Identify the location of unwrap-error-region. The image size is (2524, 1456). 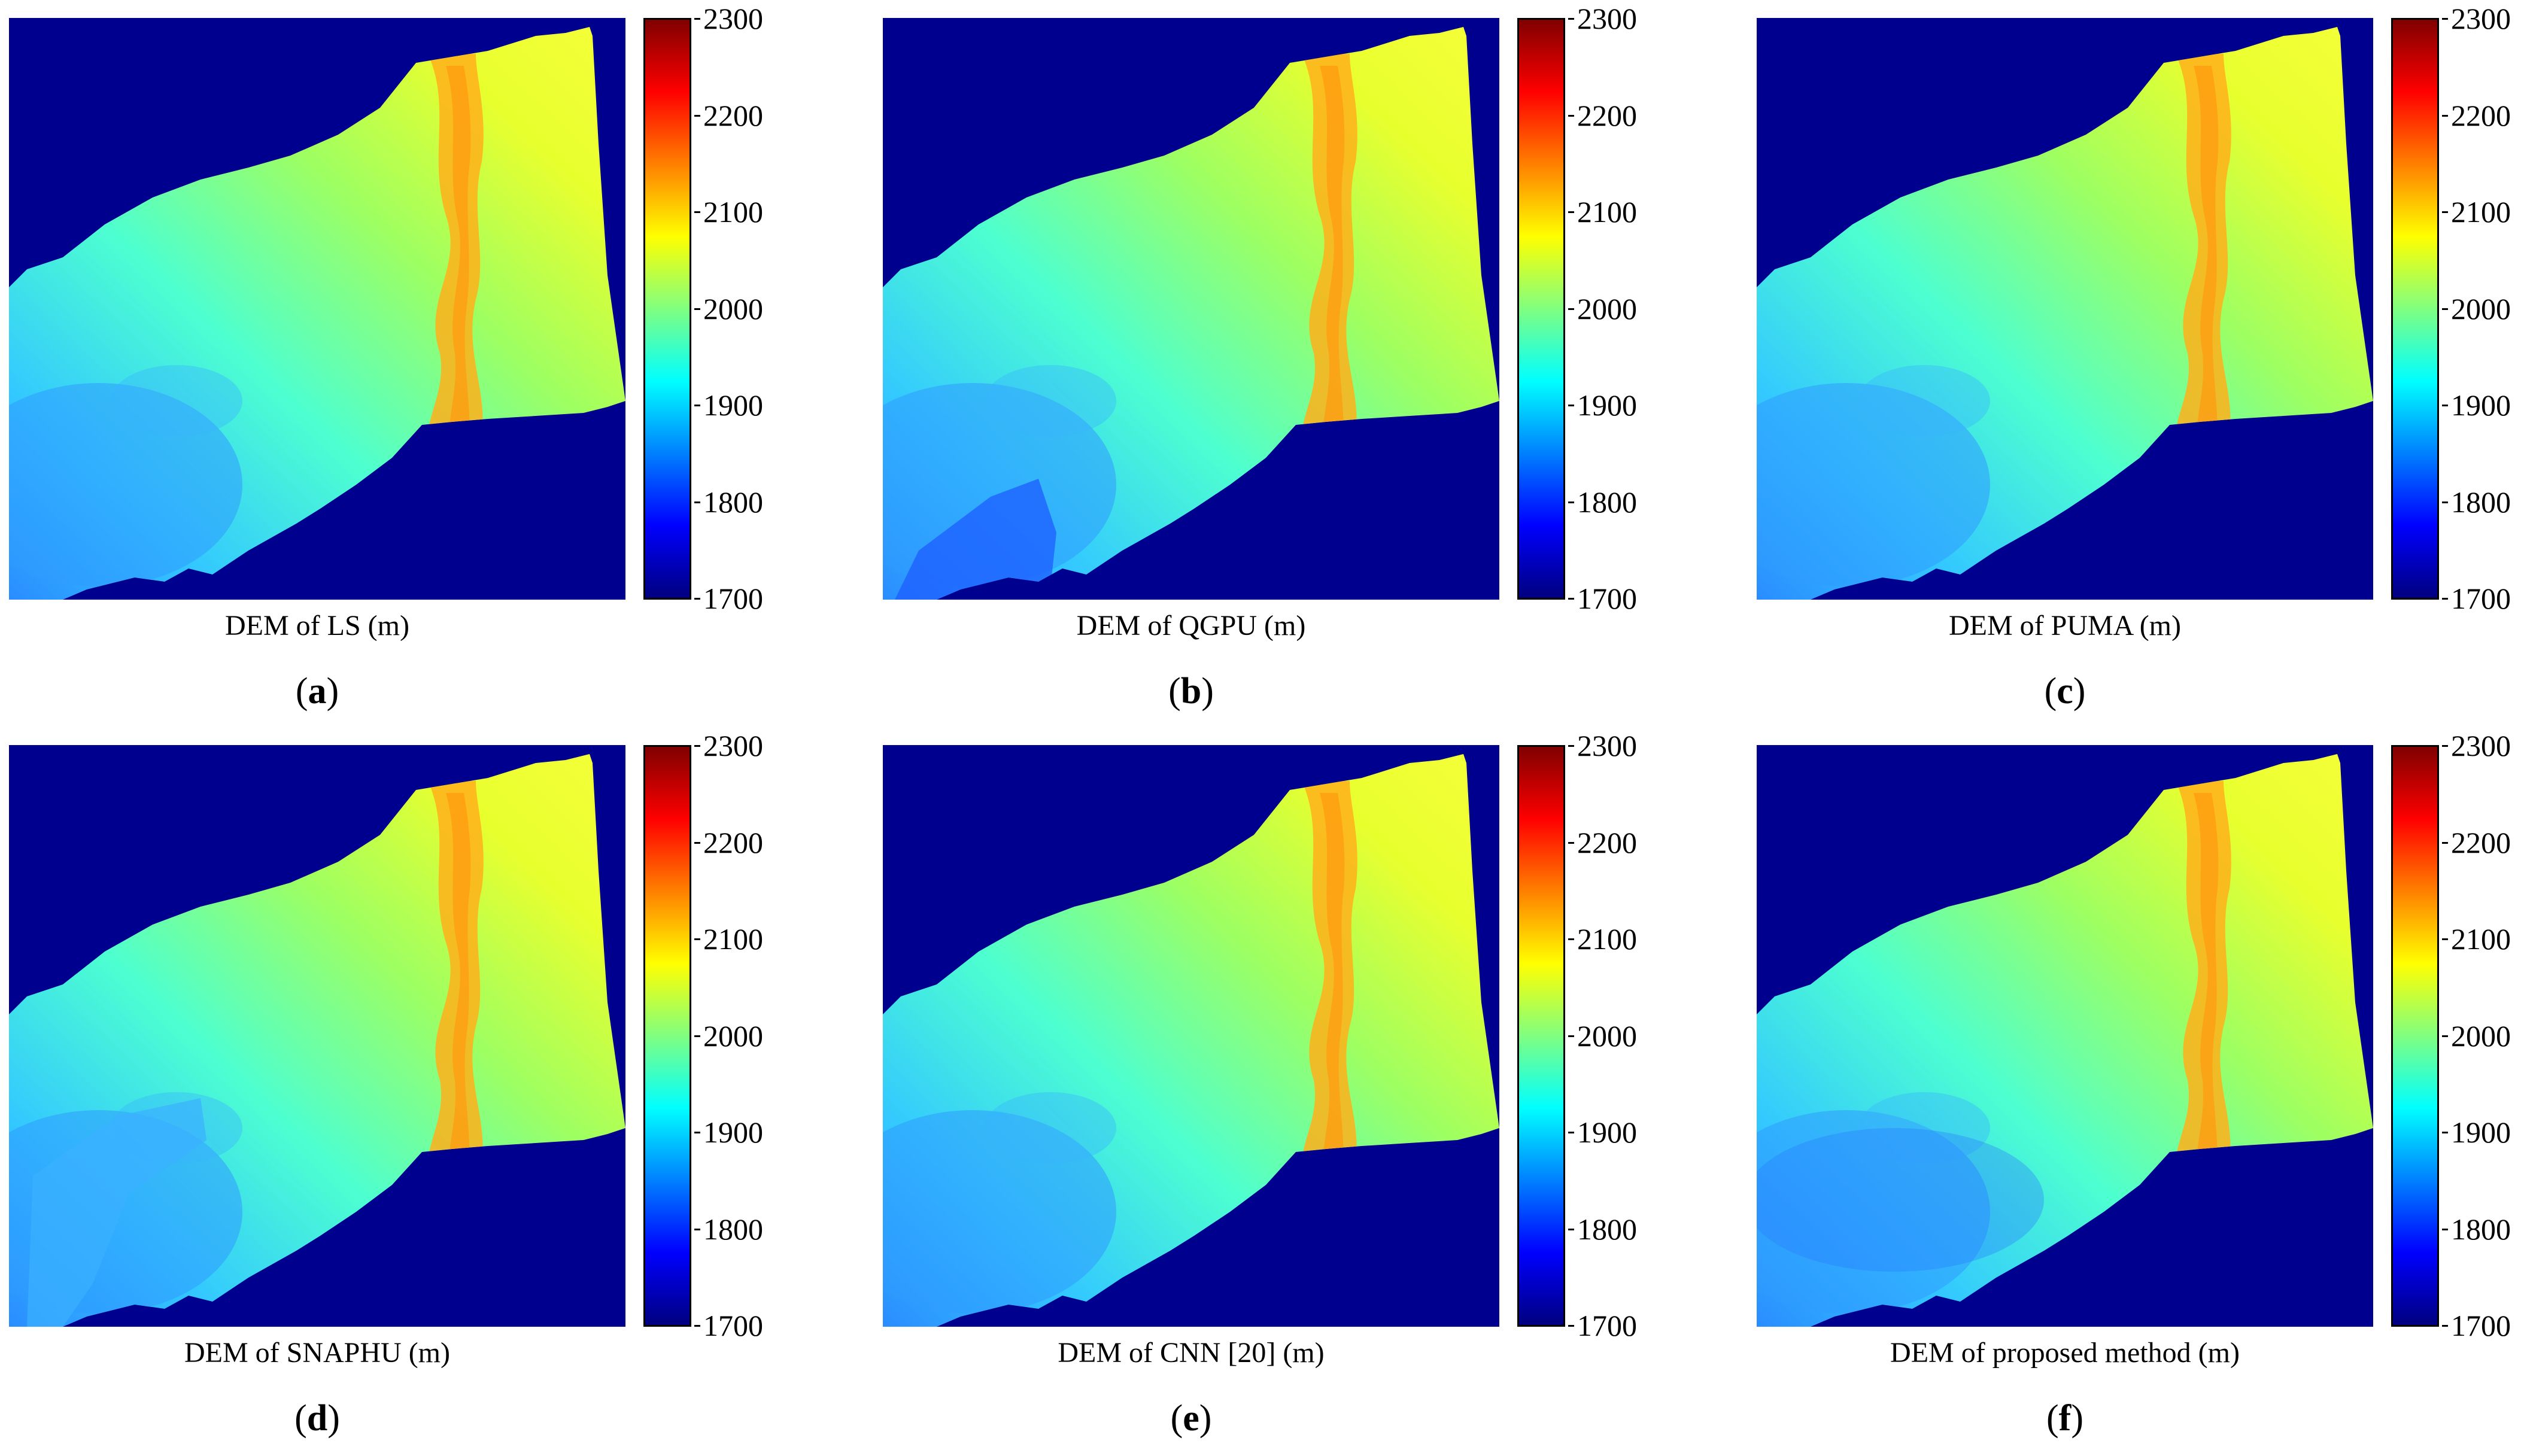
(976, 539).